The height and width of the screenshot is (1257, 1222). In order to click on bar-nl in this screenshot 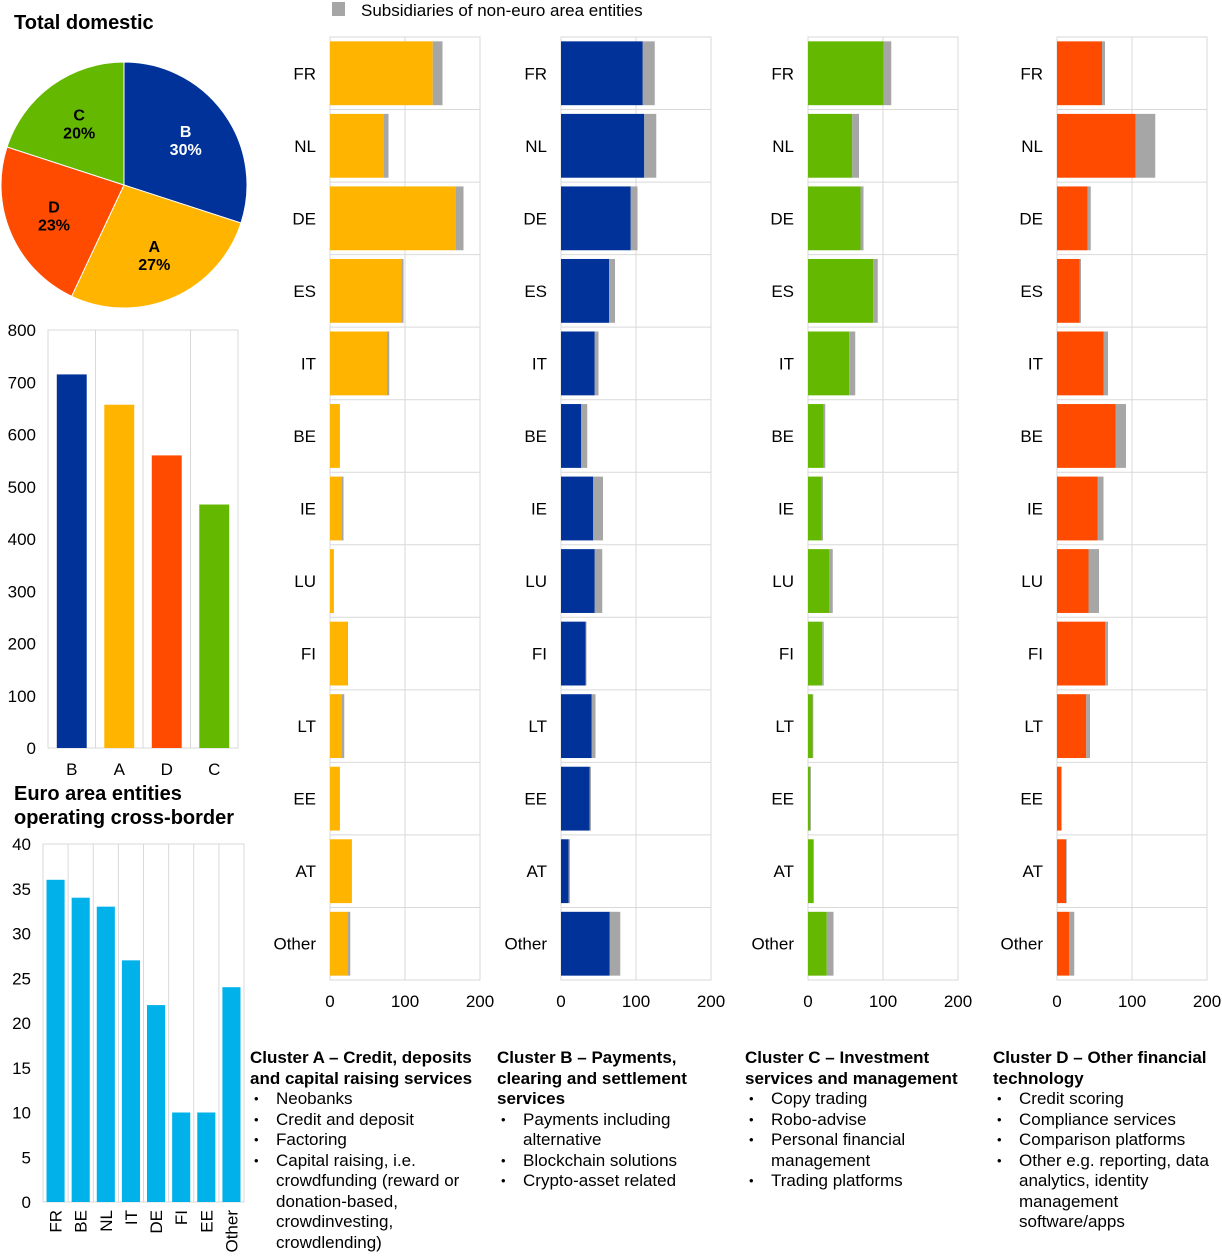, I will do `click(357, 145)`.